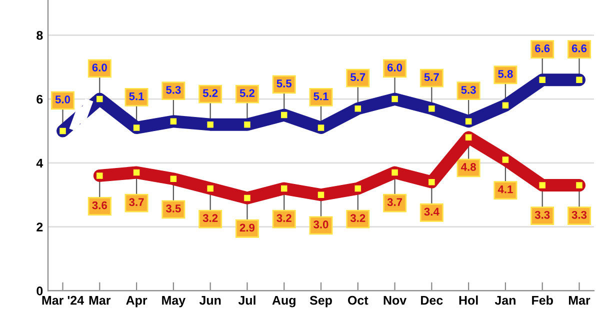 The height and width of the screenshot is (323, 600). Describe the element at coordinates (210, 300) in the screenshot. I see `x-tick-label: Jun` at that location.